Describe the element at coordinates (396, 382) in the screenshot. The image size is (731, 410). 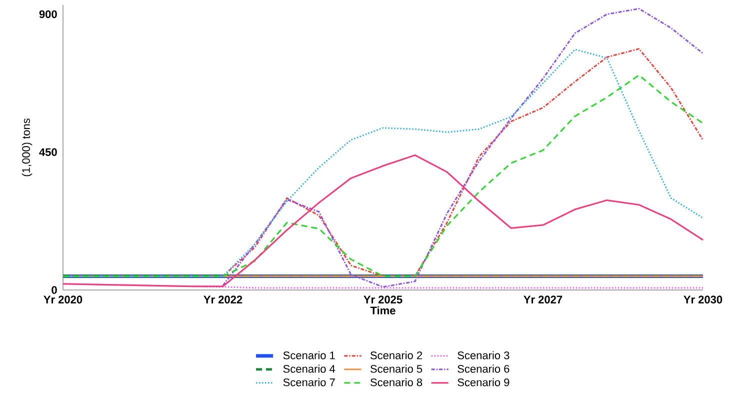
I see `legend-label: Scenario 8` at that location.